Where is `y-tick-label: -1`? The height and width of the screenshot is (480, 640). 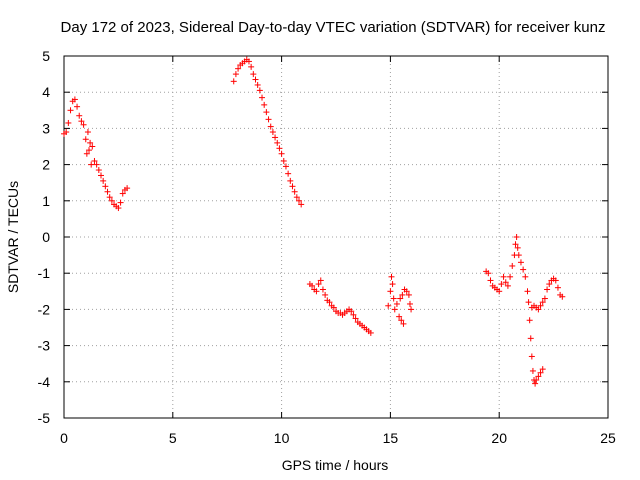
y-tick-label: -1 is located at coordinates (44, 273).